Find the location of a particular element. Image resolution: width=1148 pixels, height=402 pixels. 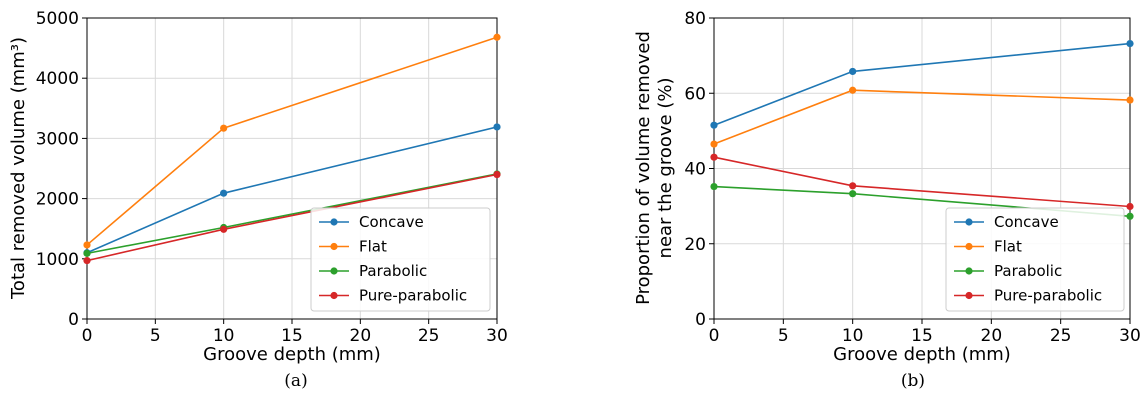

y-axis-label: Total removed volume (mm³) is located at coordinates (18, 168).